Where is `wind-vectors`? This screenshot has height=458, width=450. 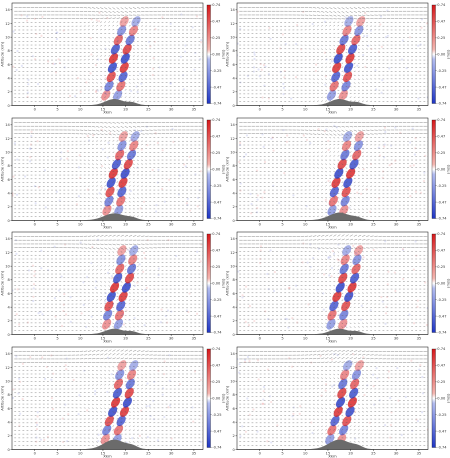
wind-vectors is located at coordinates (333, 54).